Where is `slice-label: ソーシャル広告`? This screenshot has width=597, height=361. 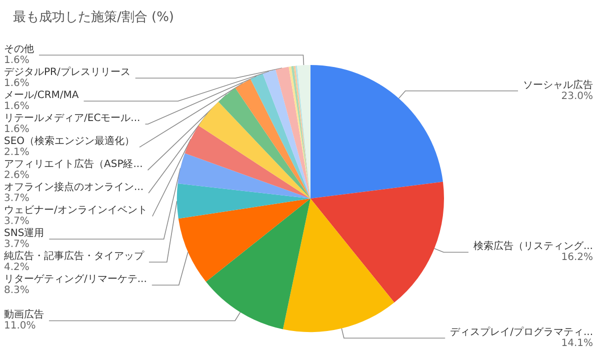 slice-label: ソーシャル広告 is located at coordinates (558, 84).